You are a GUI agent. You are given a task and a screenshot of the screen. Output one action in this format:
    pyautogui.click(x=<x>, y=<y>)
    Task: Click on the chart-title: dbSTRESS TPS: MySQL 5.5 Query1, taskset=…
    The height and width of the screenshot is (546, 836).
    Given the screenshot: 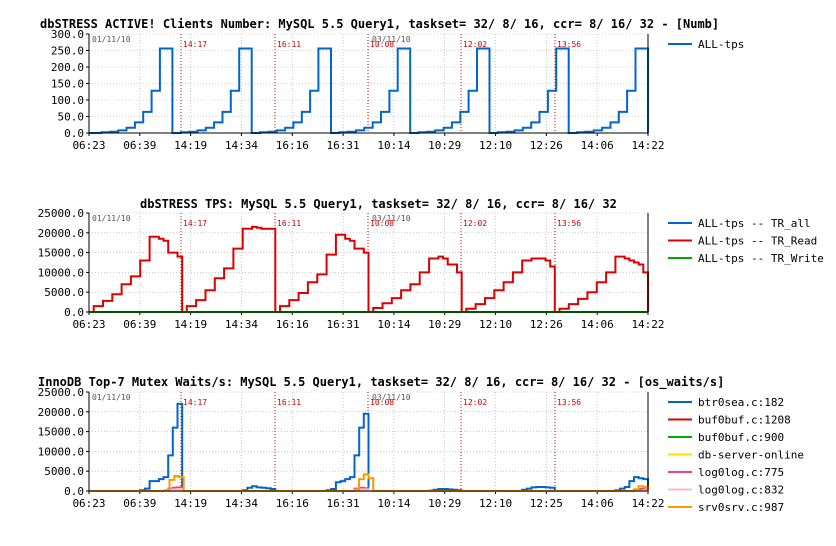 What is the action you would take?
    pyautogui.click(x=378, y=204)
    